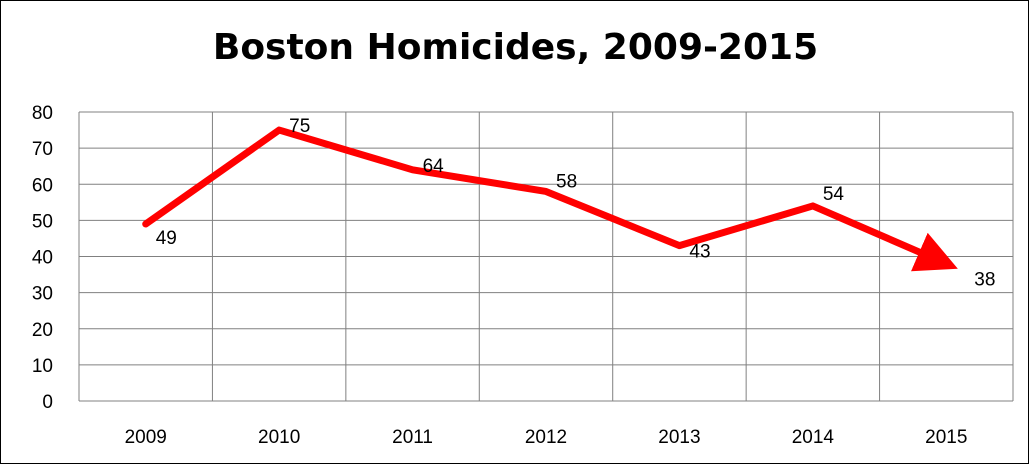 The width and height of the screenshot is (1029, 465). What do you see at coordinates (984, 280) in the screenshot?
I see `data-label: 38` at bounding box center [984, 280].